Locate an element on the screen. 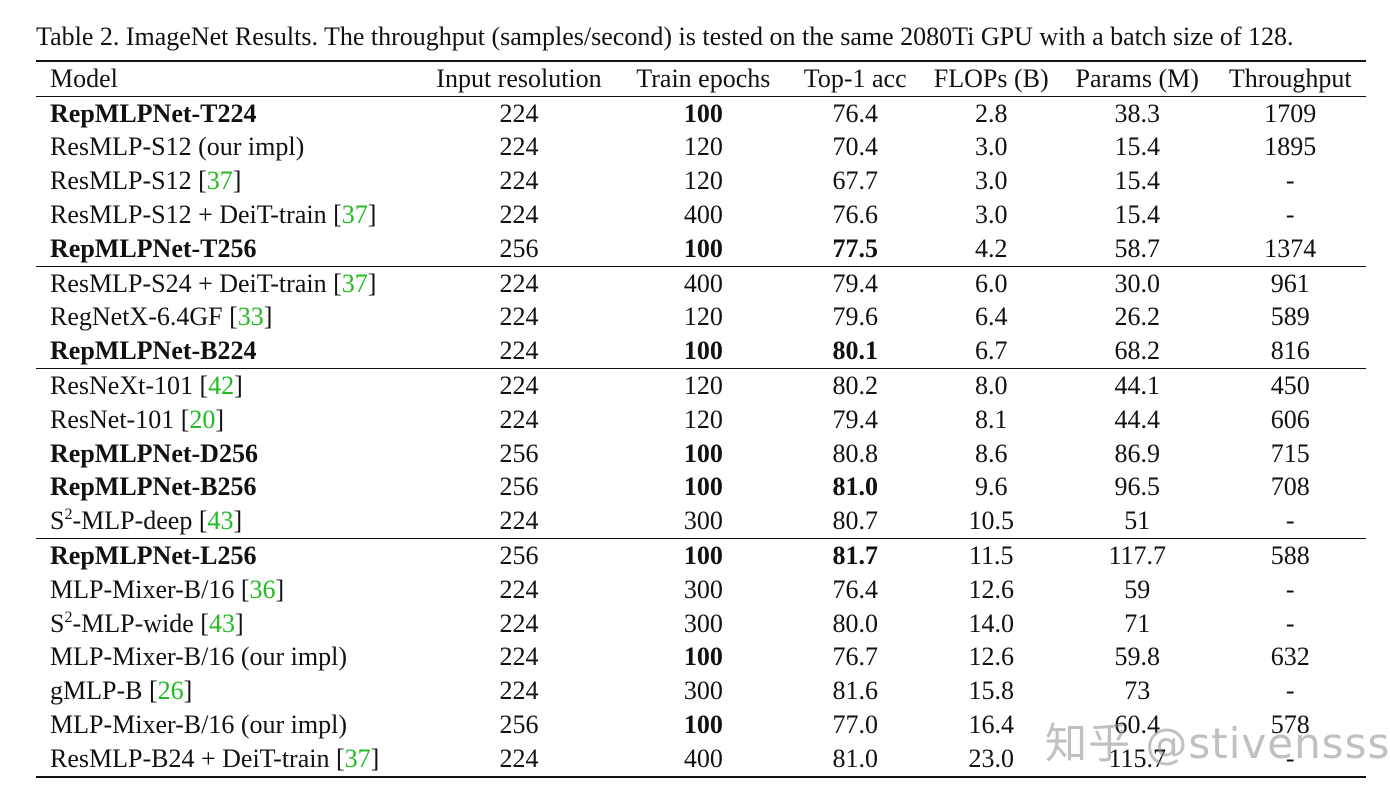  cell-top1-acc: 67.7 is located at coordinates (855, 181).